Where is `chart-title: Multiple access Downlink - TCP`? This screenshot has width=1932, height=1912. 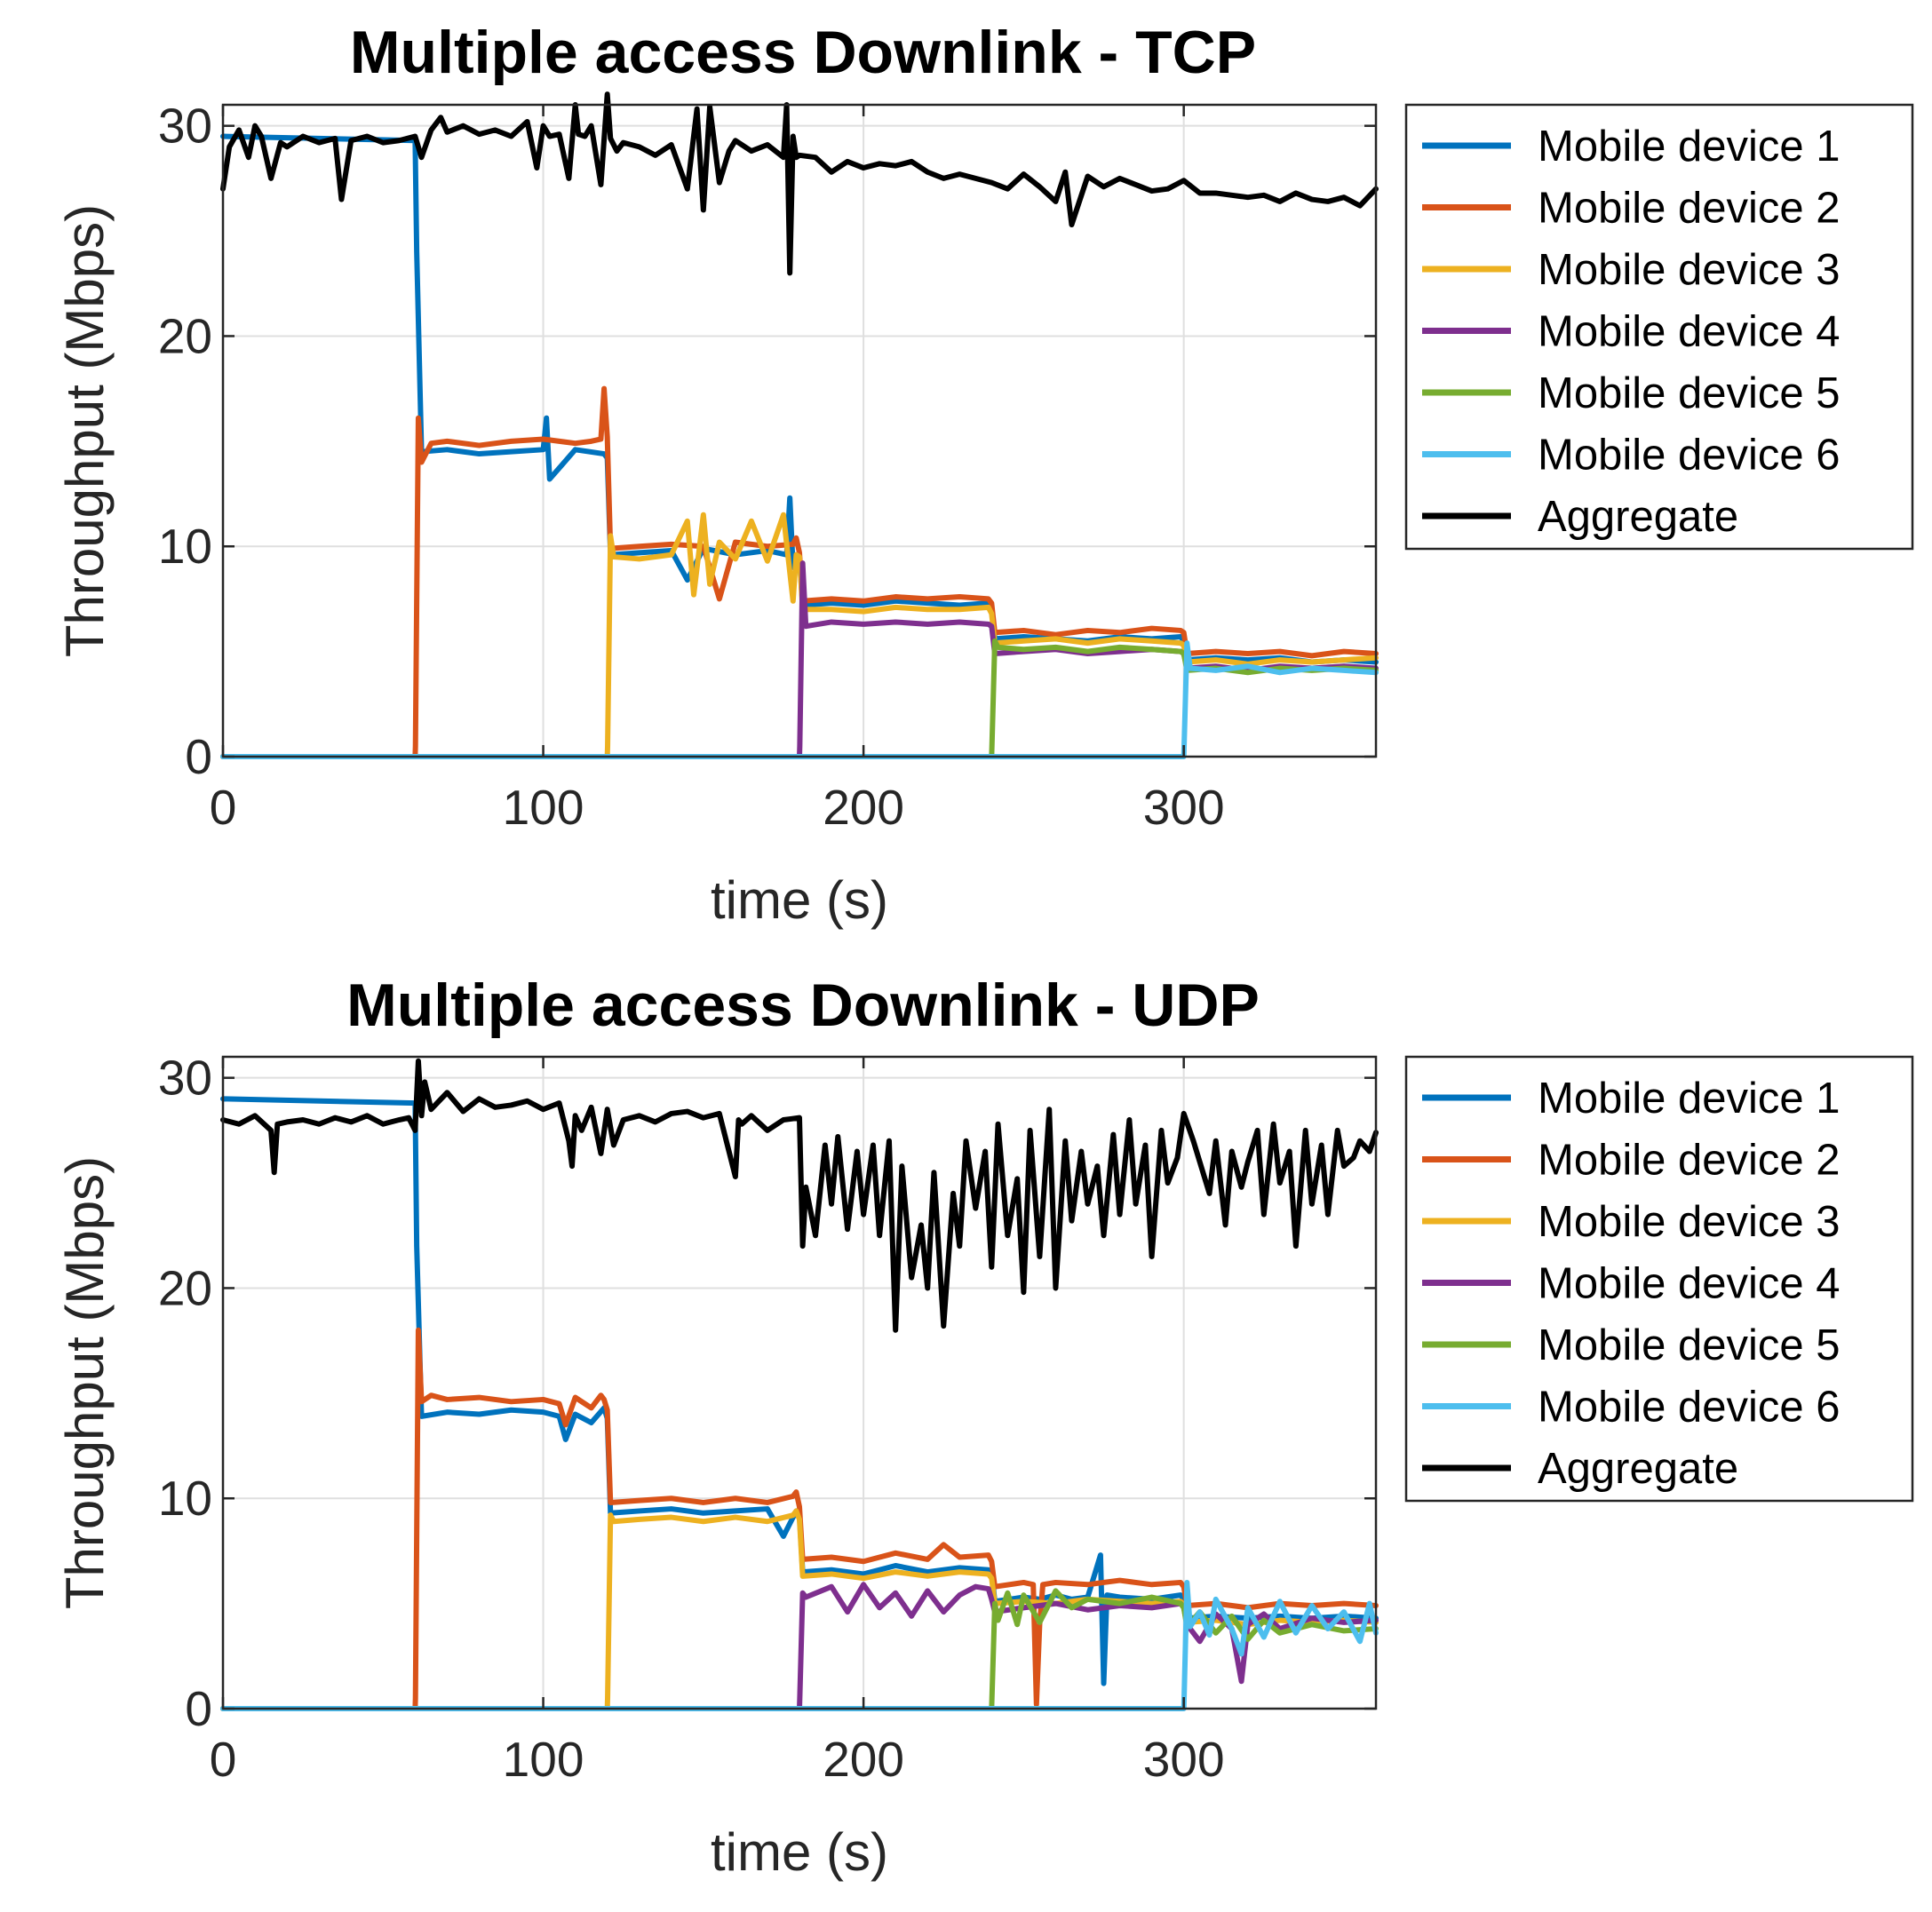 chart-title: Multiple access Downlink - TCP is located at coordinates (803, 52).